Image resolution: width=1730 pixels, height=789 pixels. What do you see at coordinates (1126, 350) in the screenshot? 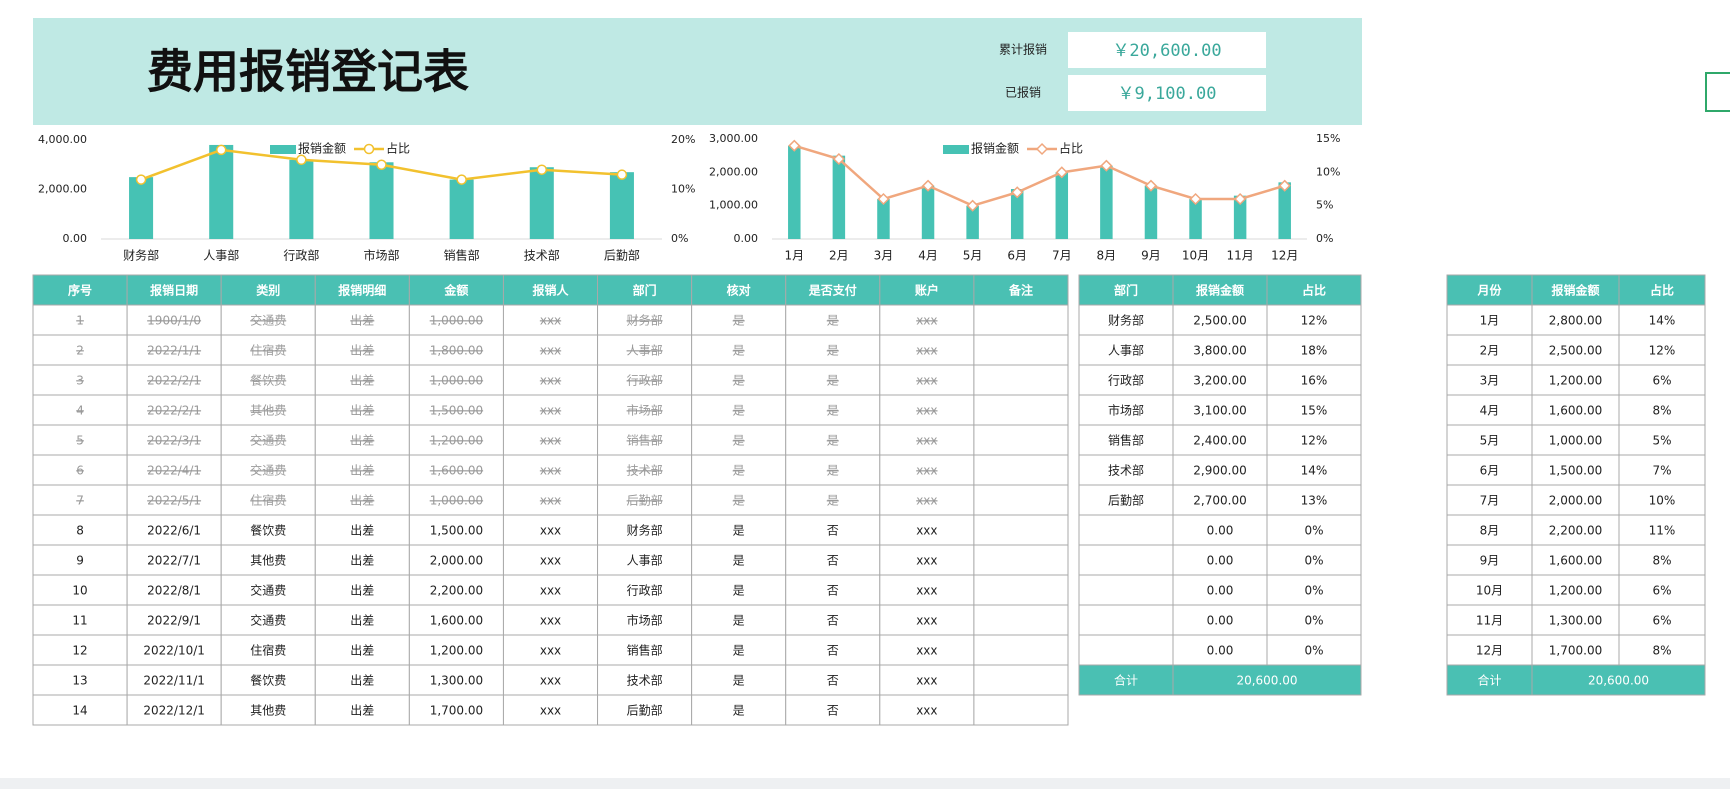
I see `table-text: 人事部` at bounding box center [1126, 350].